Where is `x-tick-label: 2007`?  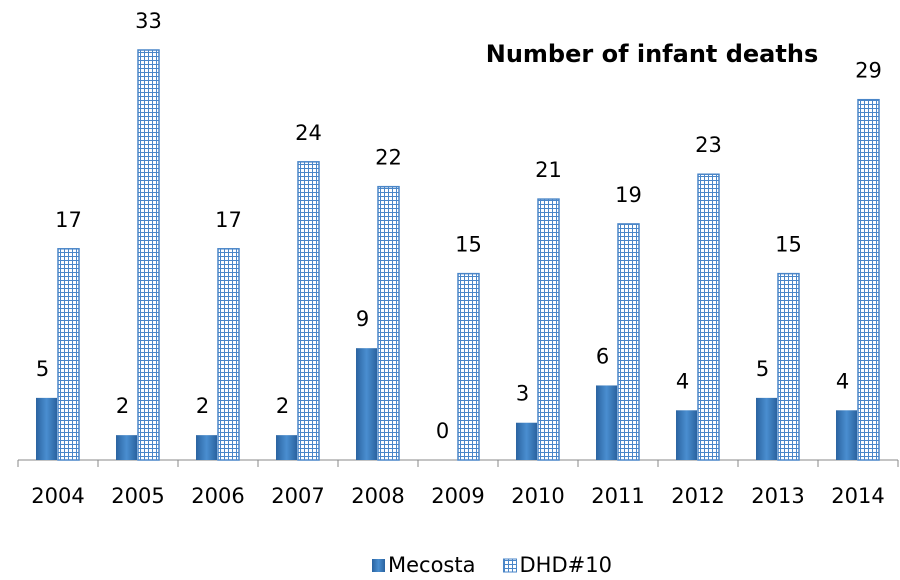
x-tick-label: 2007 is located at coordinates (297, 496).